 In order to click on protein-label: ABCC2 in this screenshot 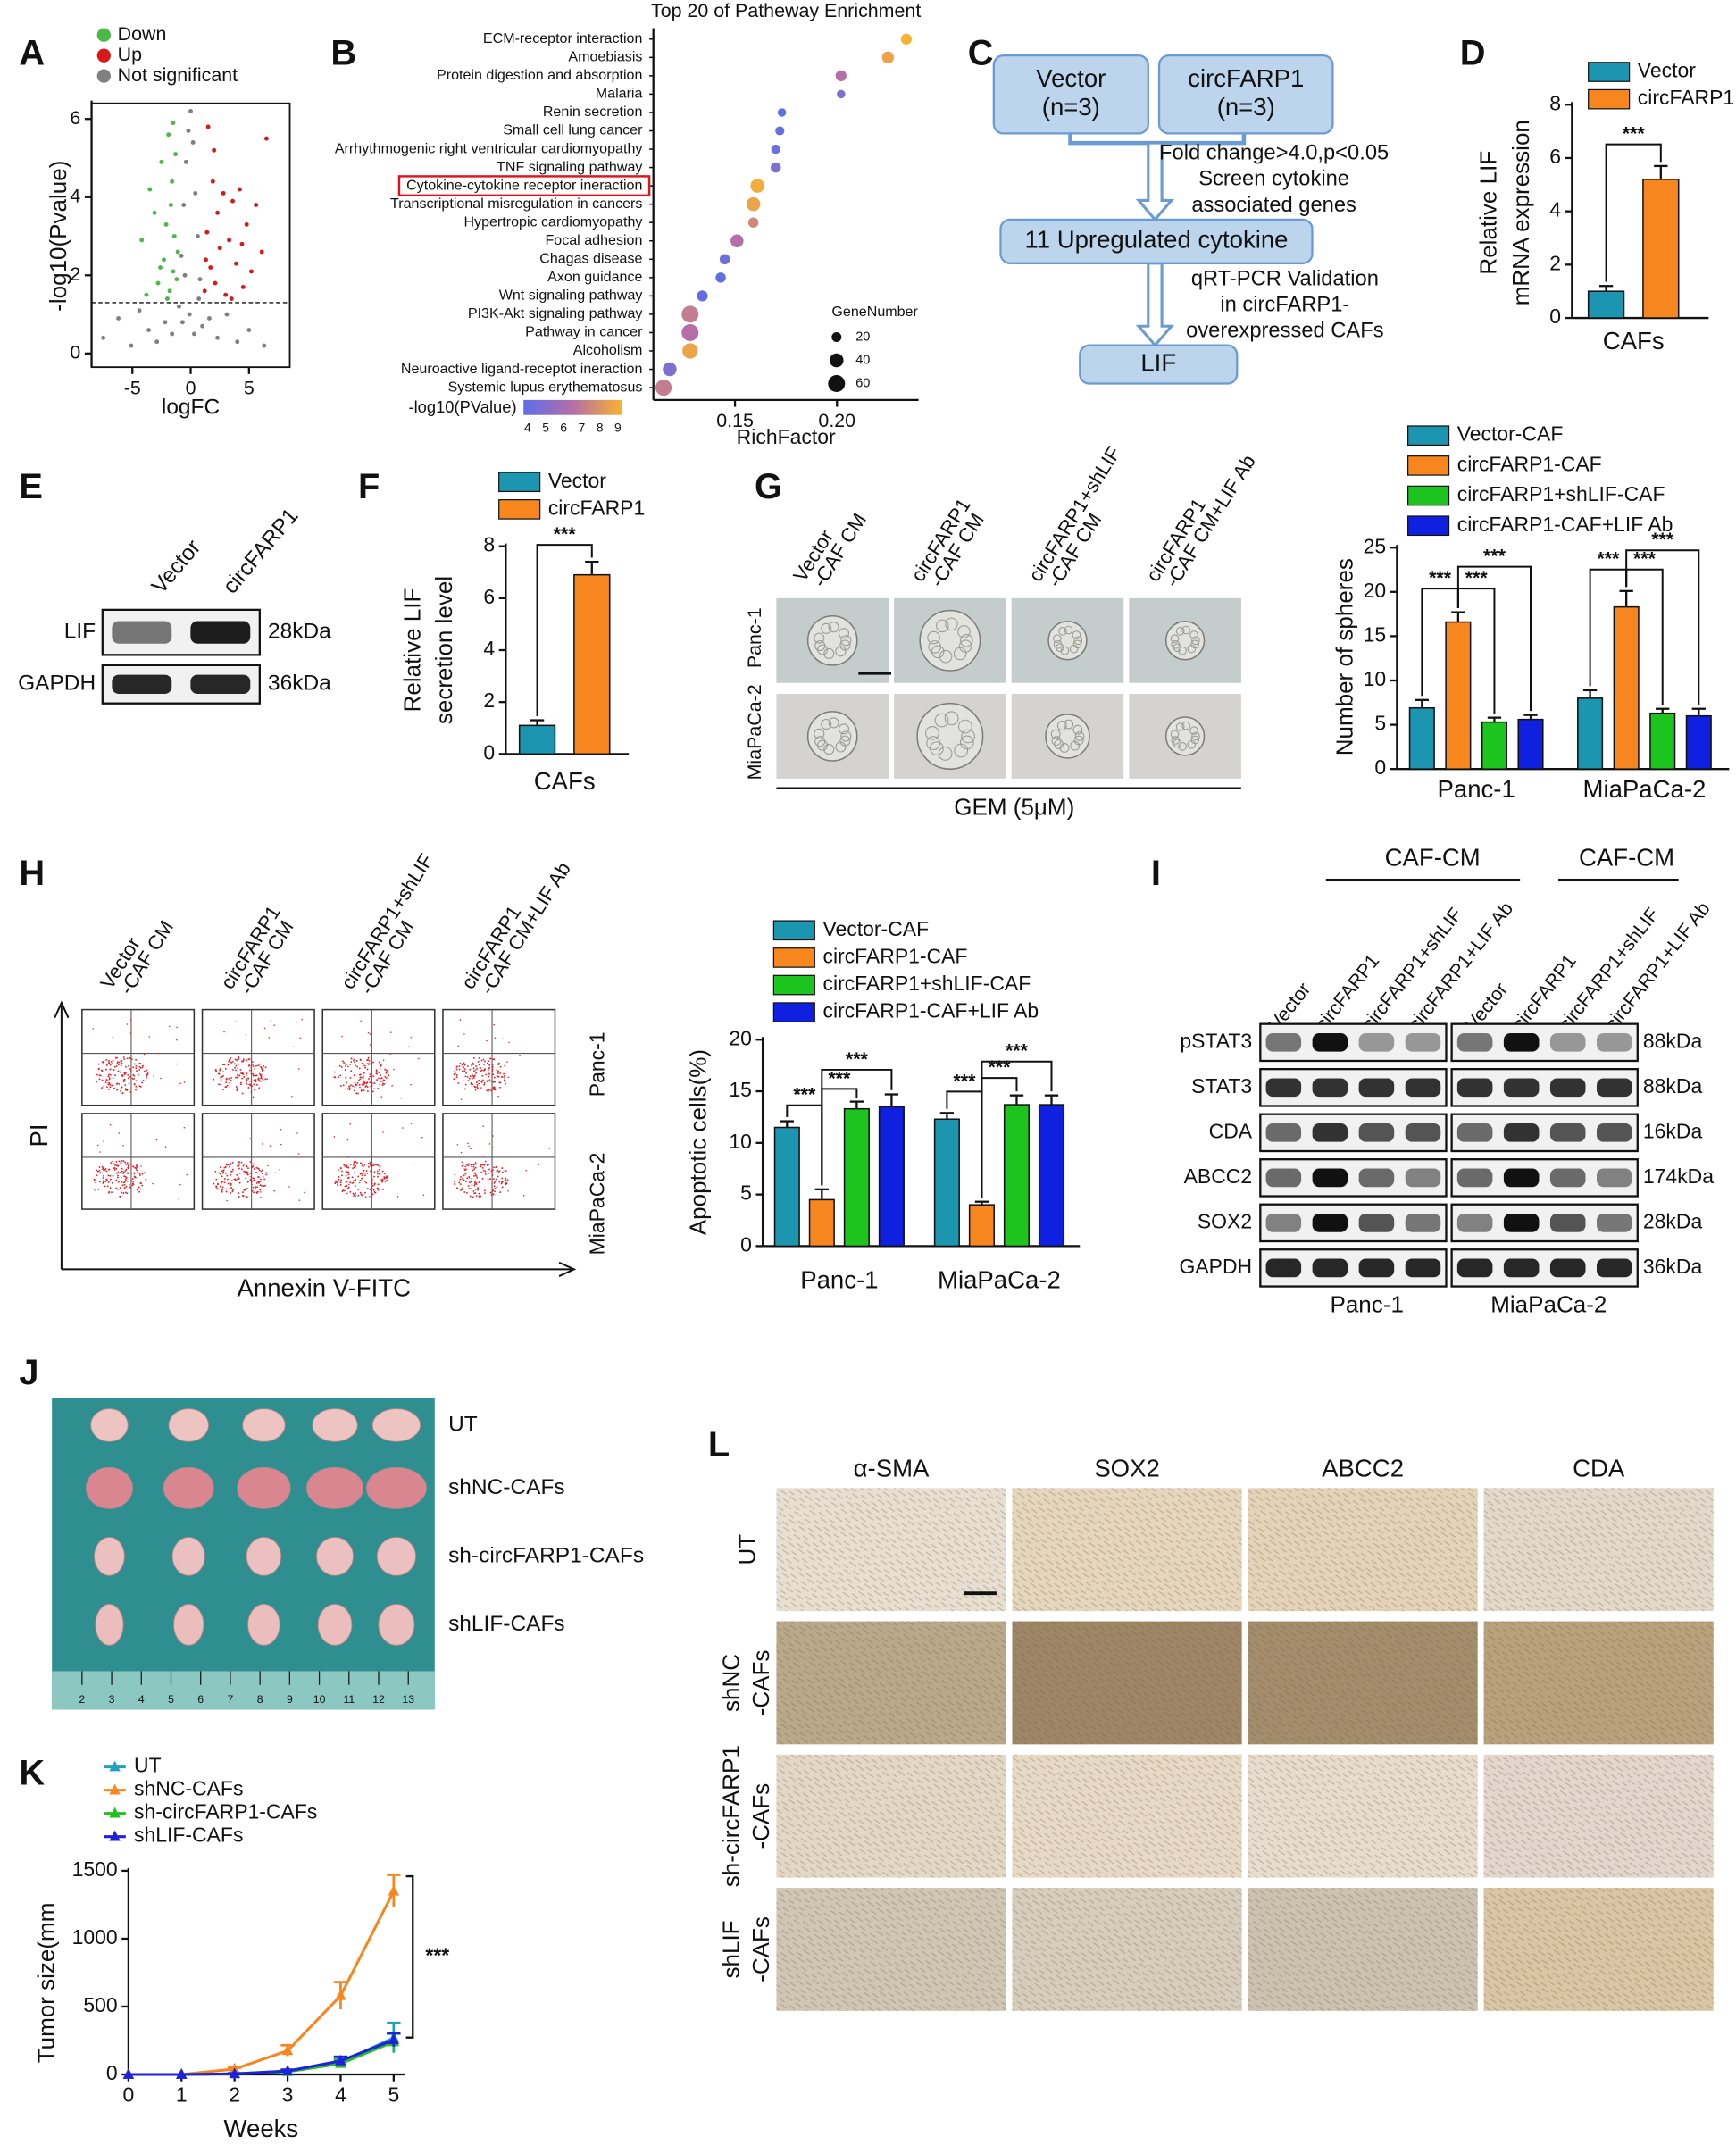, I will do `click(1218, 1176)`.